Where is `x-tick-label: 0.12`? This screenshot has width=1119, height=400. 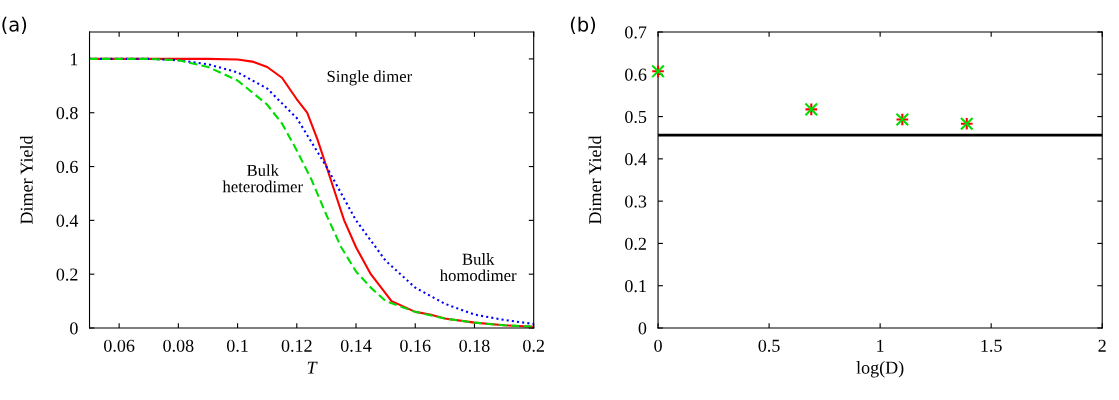 x-tick-label: 0.12 is located at coordinates (296, 345).